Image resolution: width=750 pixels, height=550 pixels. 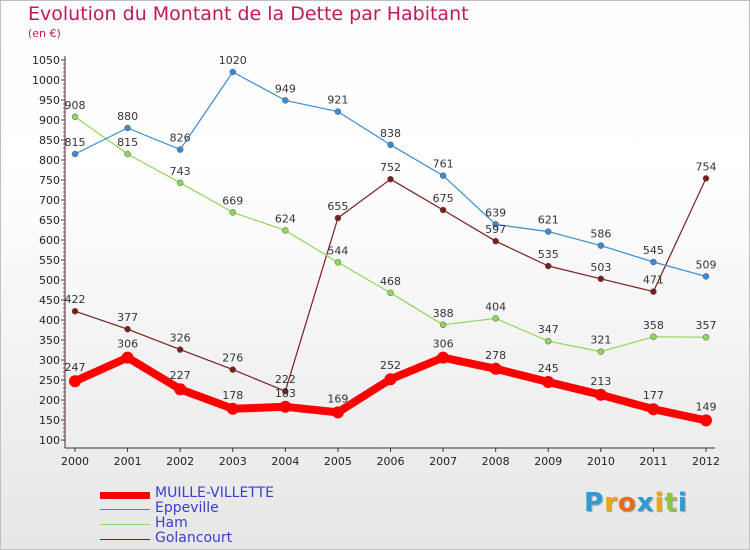 What do you see at coordinates (49, 300) in the screenshot?
I see `y-tick-label: 450` at bounding box center [49, 300].